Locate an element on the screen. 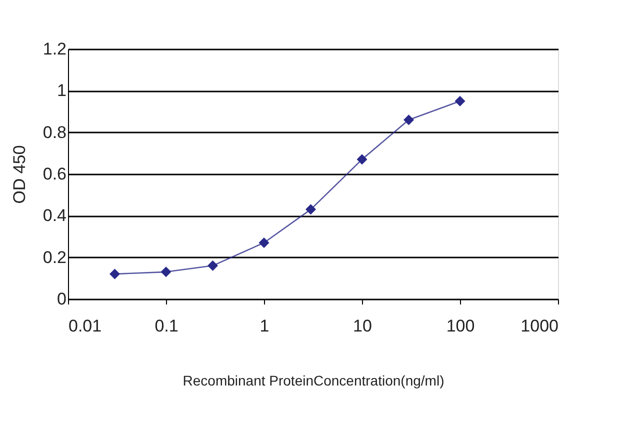 The height and width of the screenshot is (427, 640). y-axis-title: OD 450 is located at coordinates (19, 174).